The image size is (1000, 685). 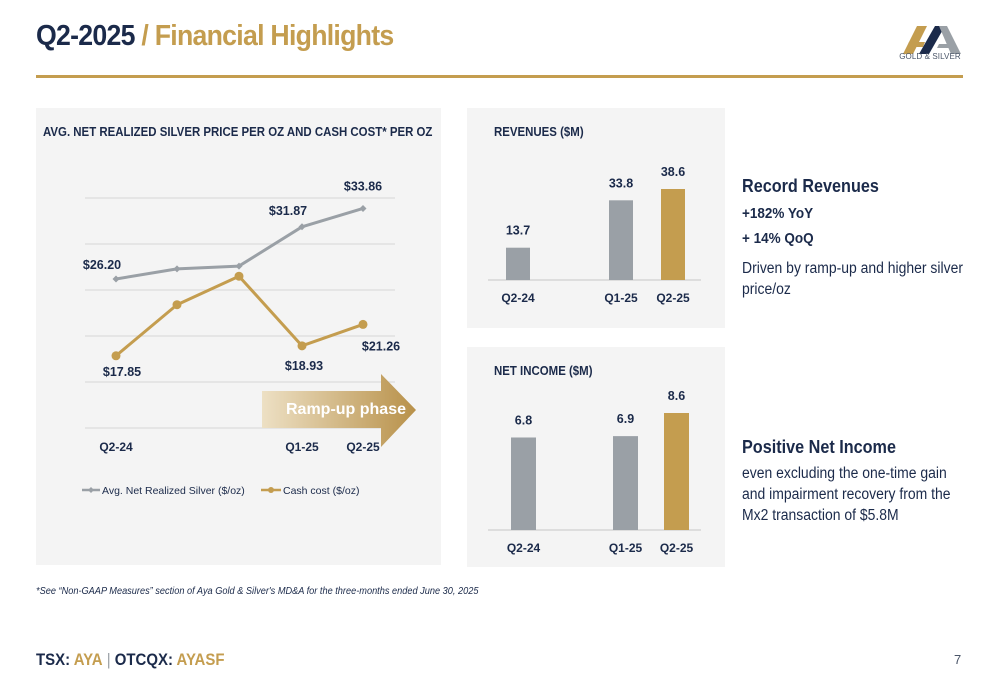 I want to click on logo-gray-stroke, so click(x=950, y=40).